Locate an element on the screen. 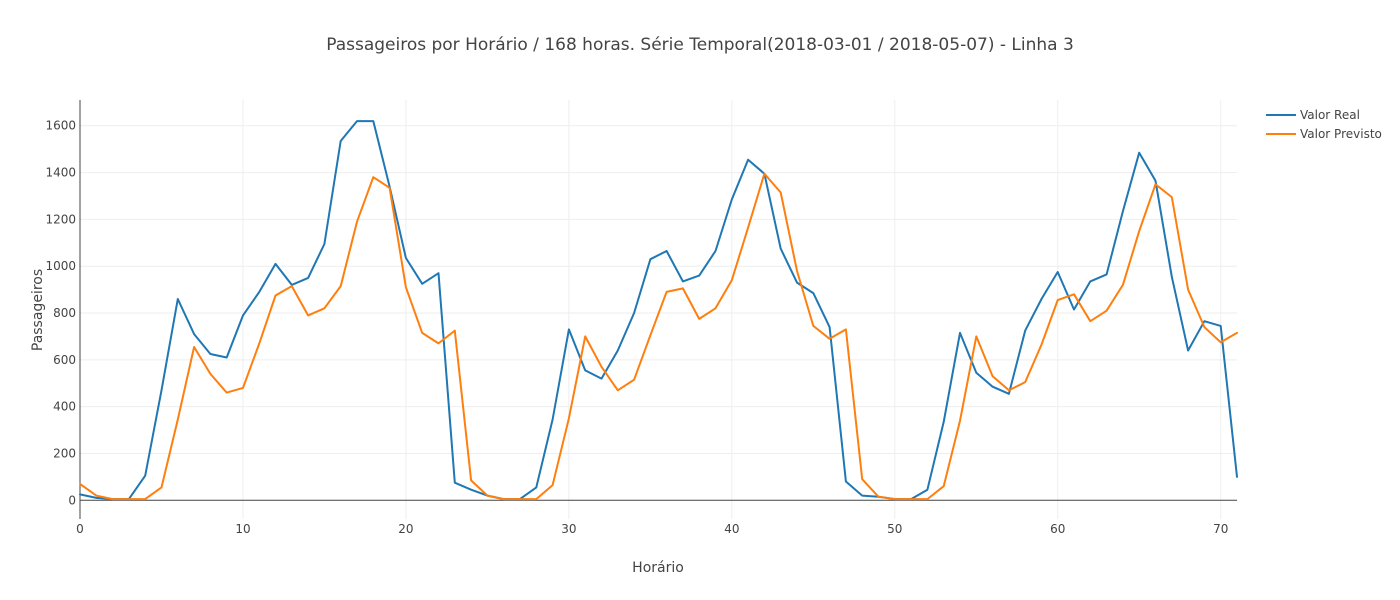 This screenshot has width=1400, height=600. y-tick-label: 400 is located at coordinates (64, 407).